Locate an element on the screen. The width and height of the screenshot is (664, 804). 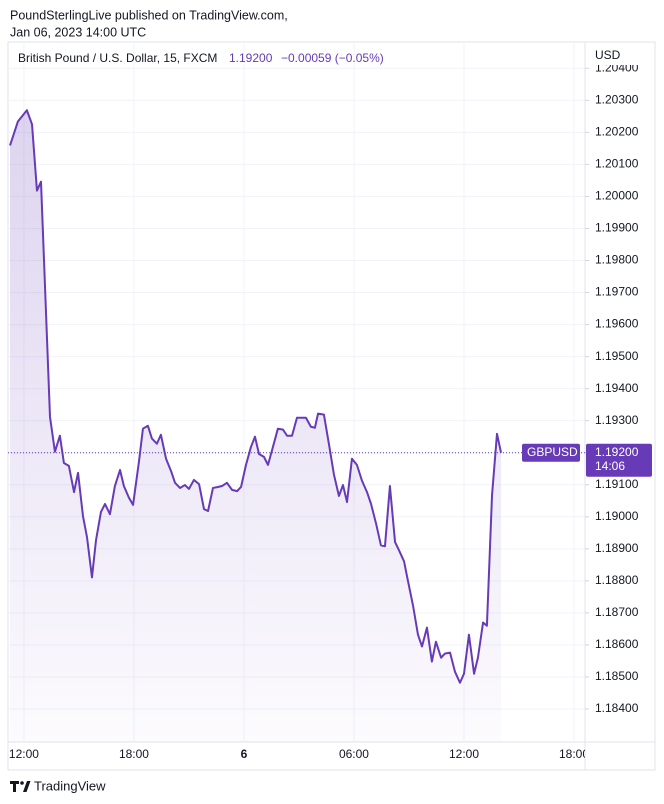
y-tick-label: 1.20000 is located at coordinates (617, 196).